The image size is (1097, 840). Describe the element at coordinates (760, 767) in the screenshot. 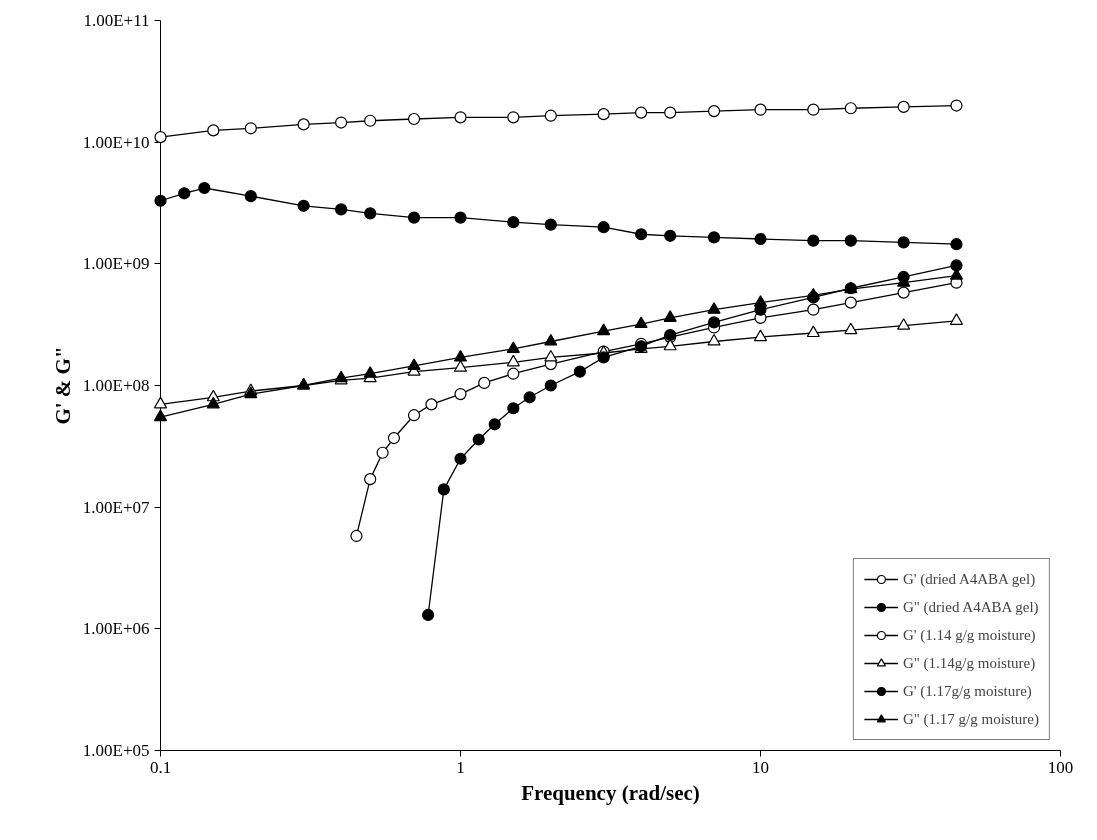

I see `x-tick-label: 10` at that location.